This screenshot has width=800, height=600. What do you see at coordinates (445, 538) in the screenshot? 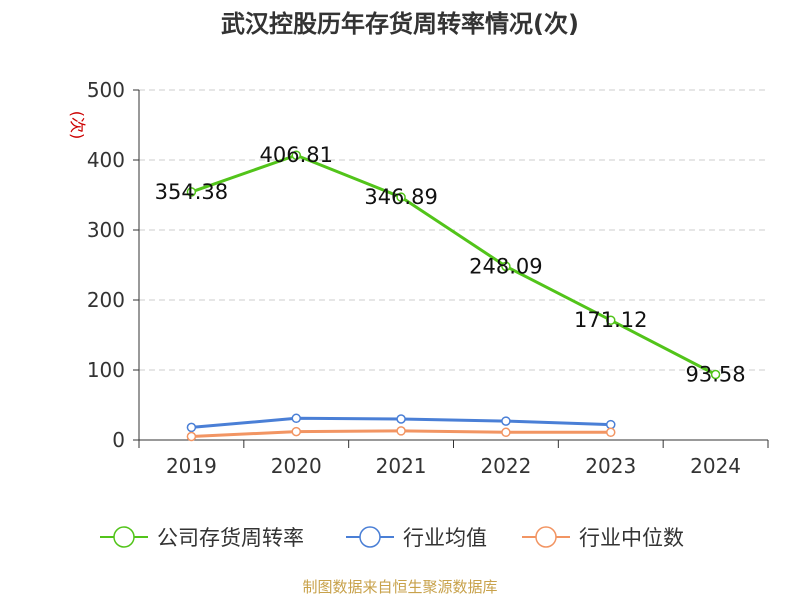
I see `legend-label: 行业均值` at bounding box center [445, 538].